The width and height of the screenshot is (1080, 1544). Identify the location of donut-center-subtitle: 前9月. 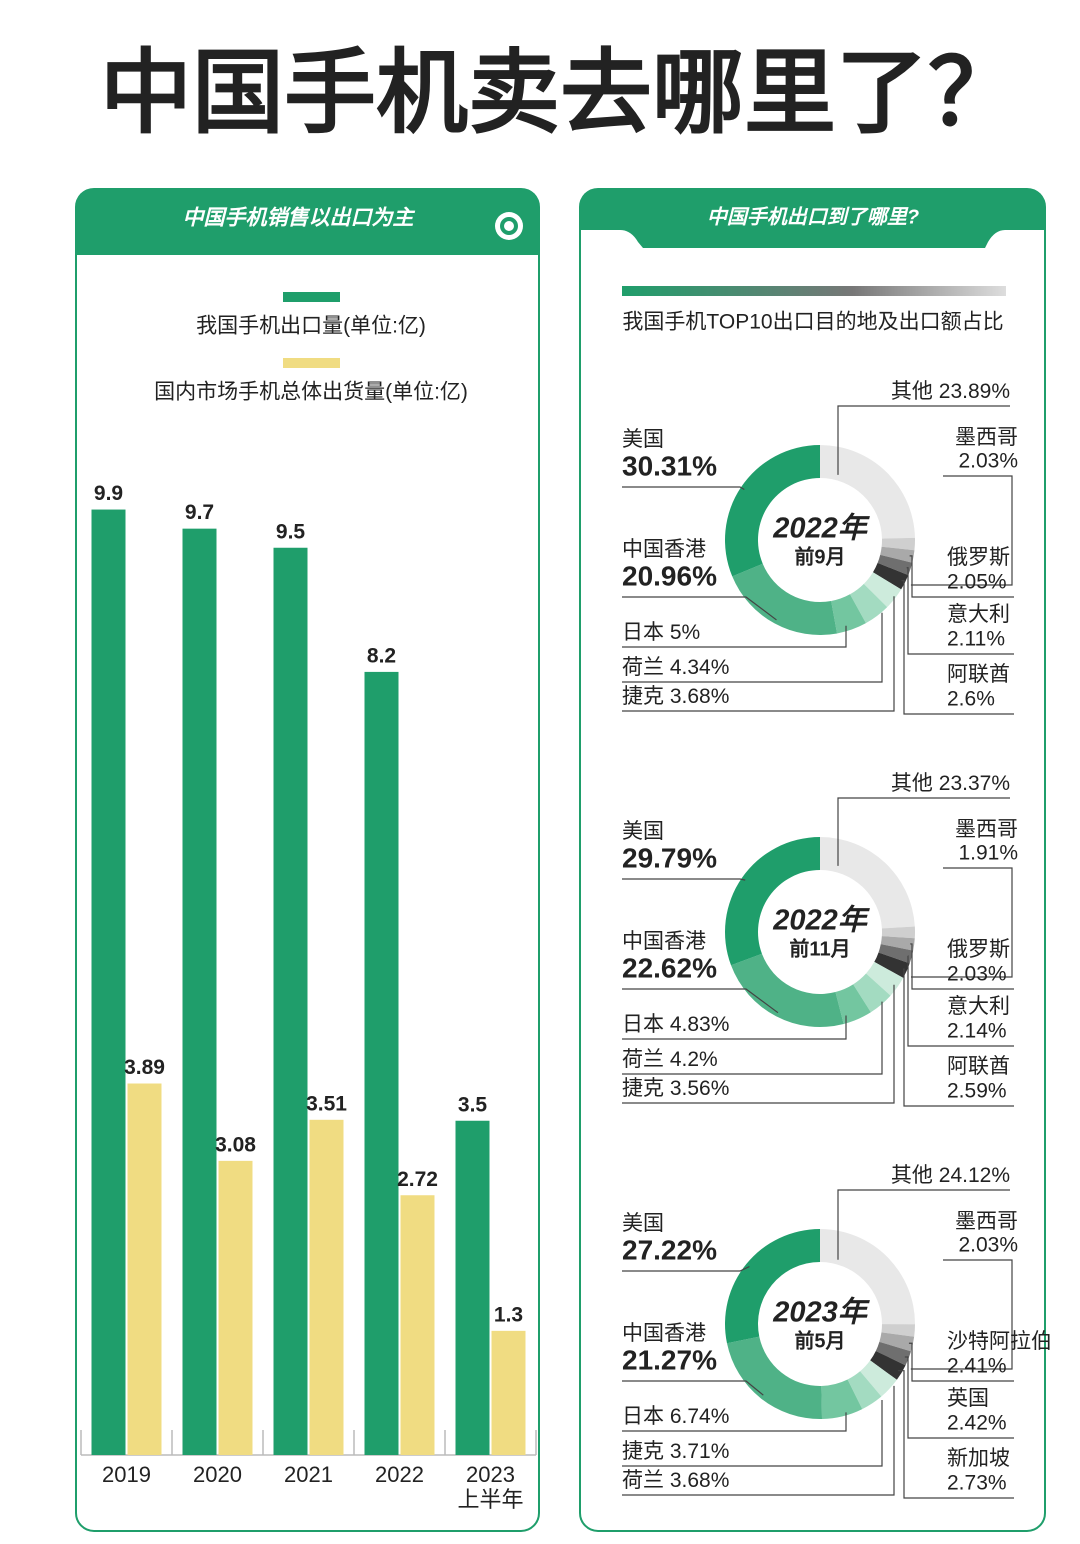
(819, 556).